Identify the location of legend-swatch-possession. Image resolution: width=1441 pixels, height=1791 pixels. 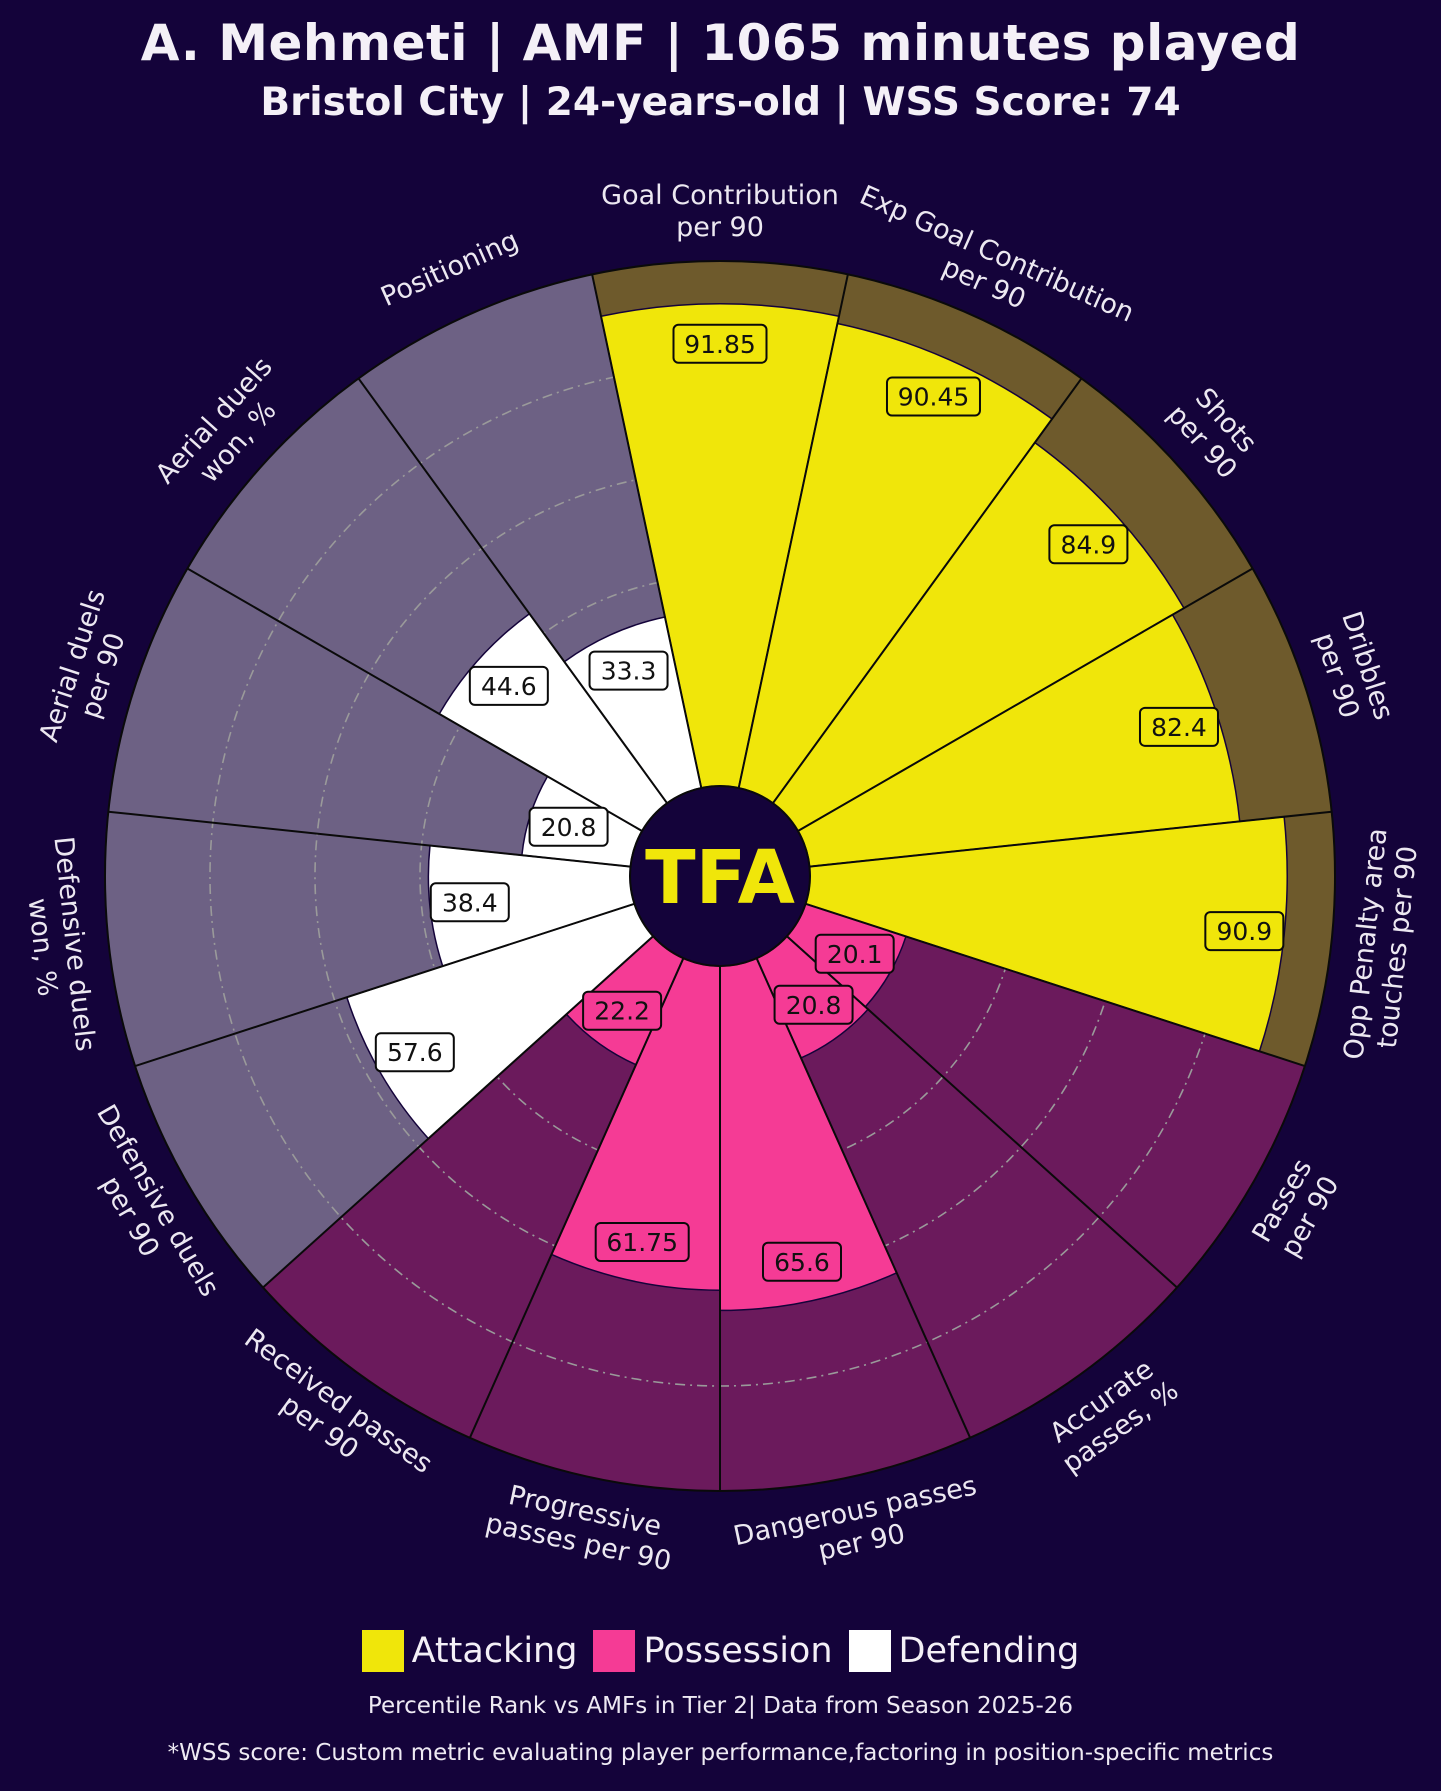
(614, 1651).